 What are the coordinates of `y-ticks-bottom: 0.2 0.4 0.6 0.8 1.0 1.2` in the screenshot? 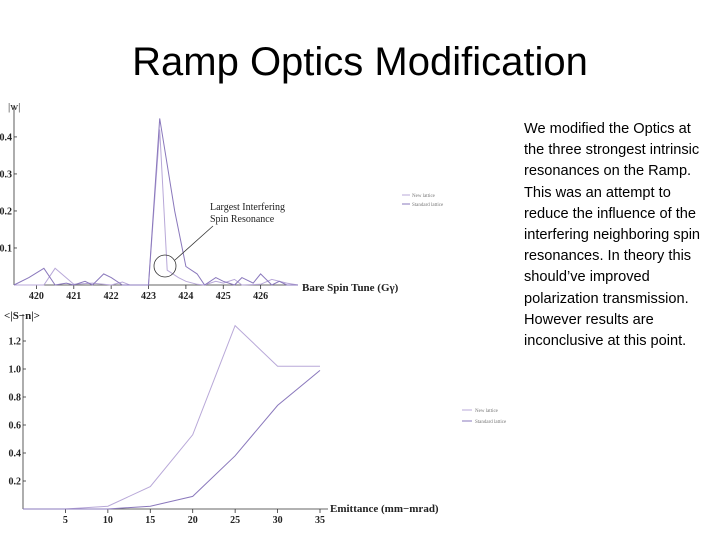 It's located at (17, 412).